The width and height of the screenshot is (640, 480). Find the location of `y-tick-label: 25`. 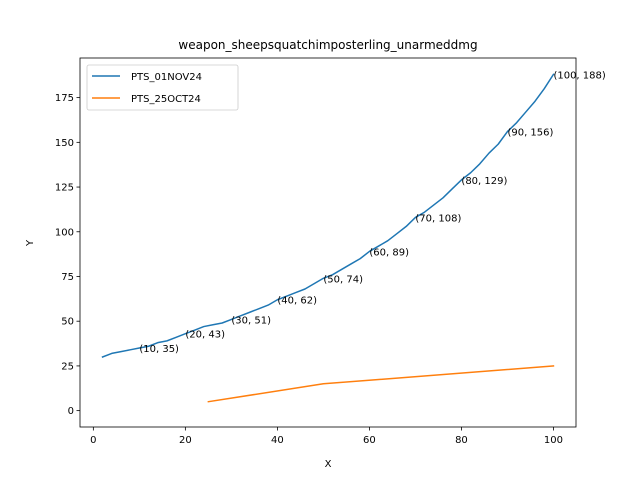

y-tick-label: 25 is located at coordinates (67, 366).